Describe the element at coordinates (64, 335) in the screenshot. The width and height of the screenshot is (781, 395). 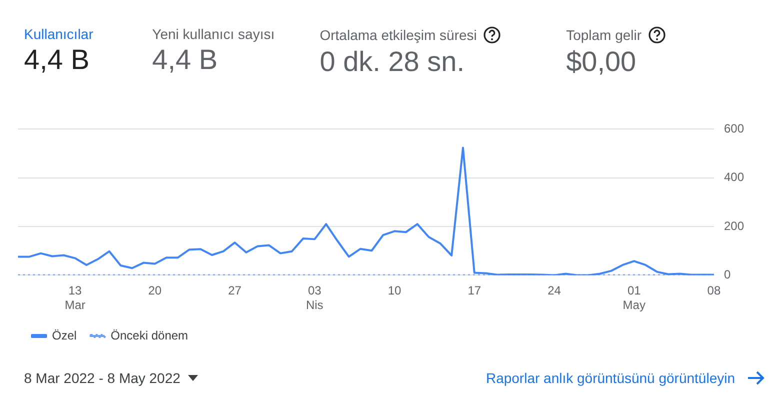
I see `legend-label: Özel` at that location.